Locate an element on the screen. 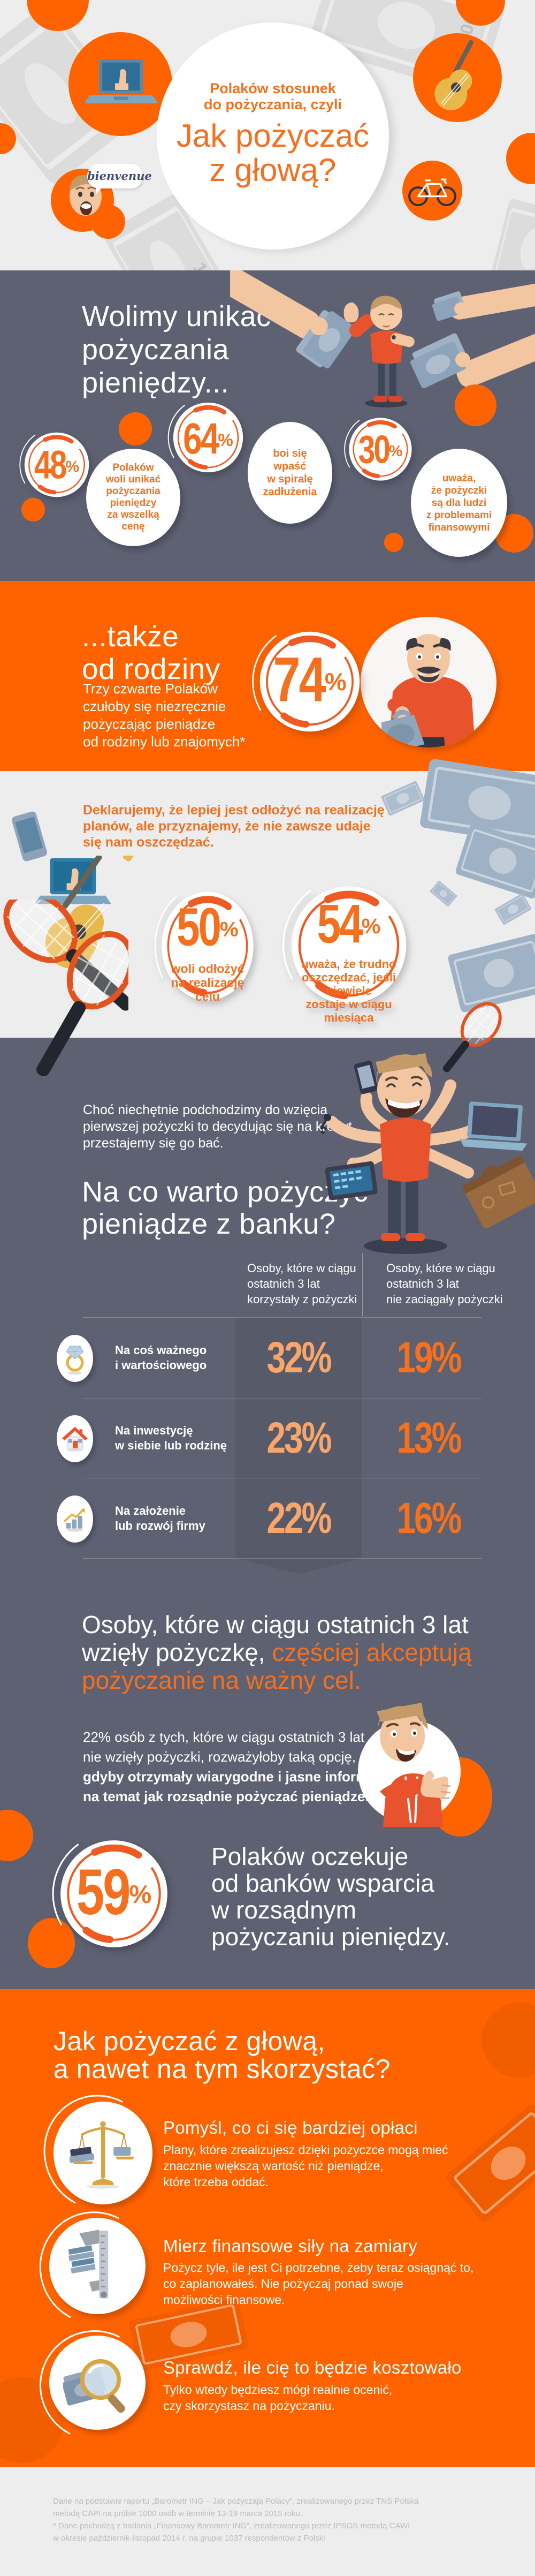 The height and width of the screenshot is (2576, 535). table-row-col2-value: 16% is located at coordinates (429, 1518).